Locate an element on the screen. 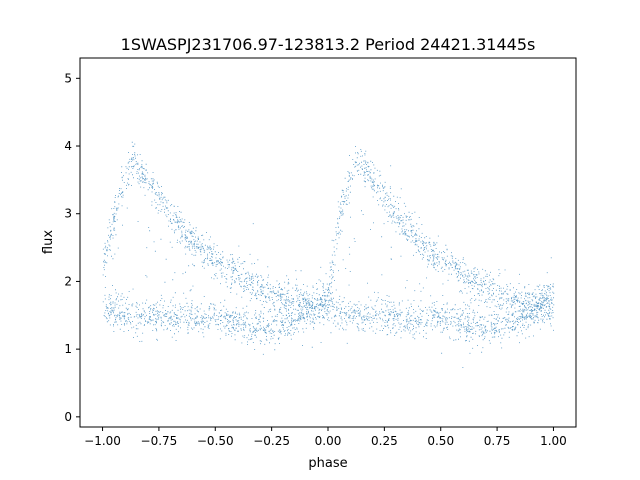 The width and height of the screenshot is (640, 480). y-tick-label: 1 is located at coordinates (68, 349).